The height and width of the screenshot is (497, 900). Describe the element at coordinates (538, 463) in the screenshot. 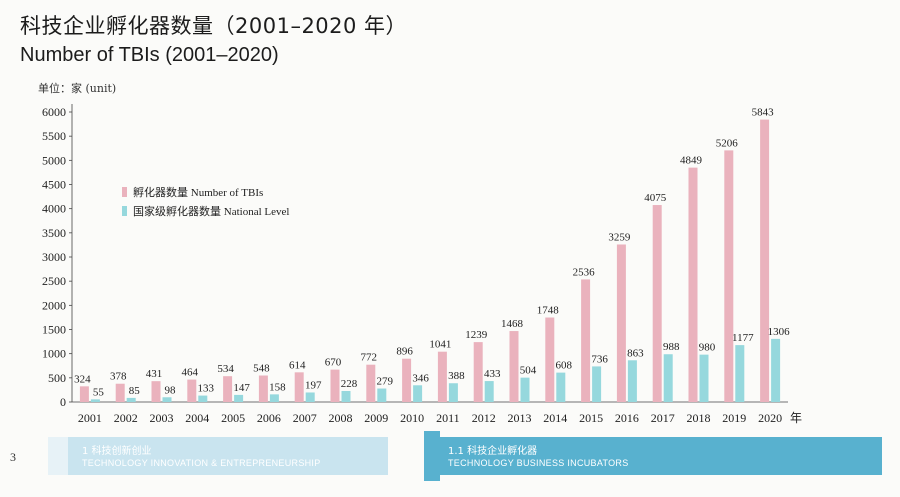

I see `section-right-subtitle: TECHNOLOGY BUSINESS INCUBATORS` at that location.